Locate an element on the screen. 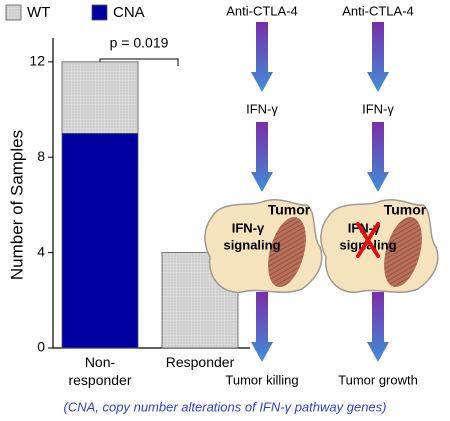 Image resolution: width=450 pixels, height=421 pixels. legend-label: CNA is located at coordinates (129, 12).